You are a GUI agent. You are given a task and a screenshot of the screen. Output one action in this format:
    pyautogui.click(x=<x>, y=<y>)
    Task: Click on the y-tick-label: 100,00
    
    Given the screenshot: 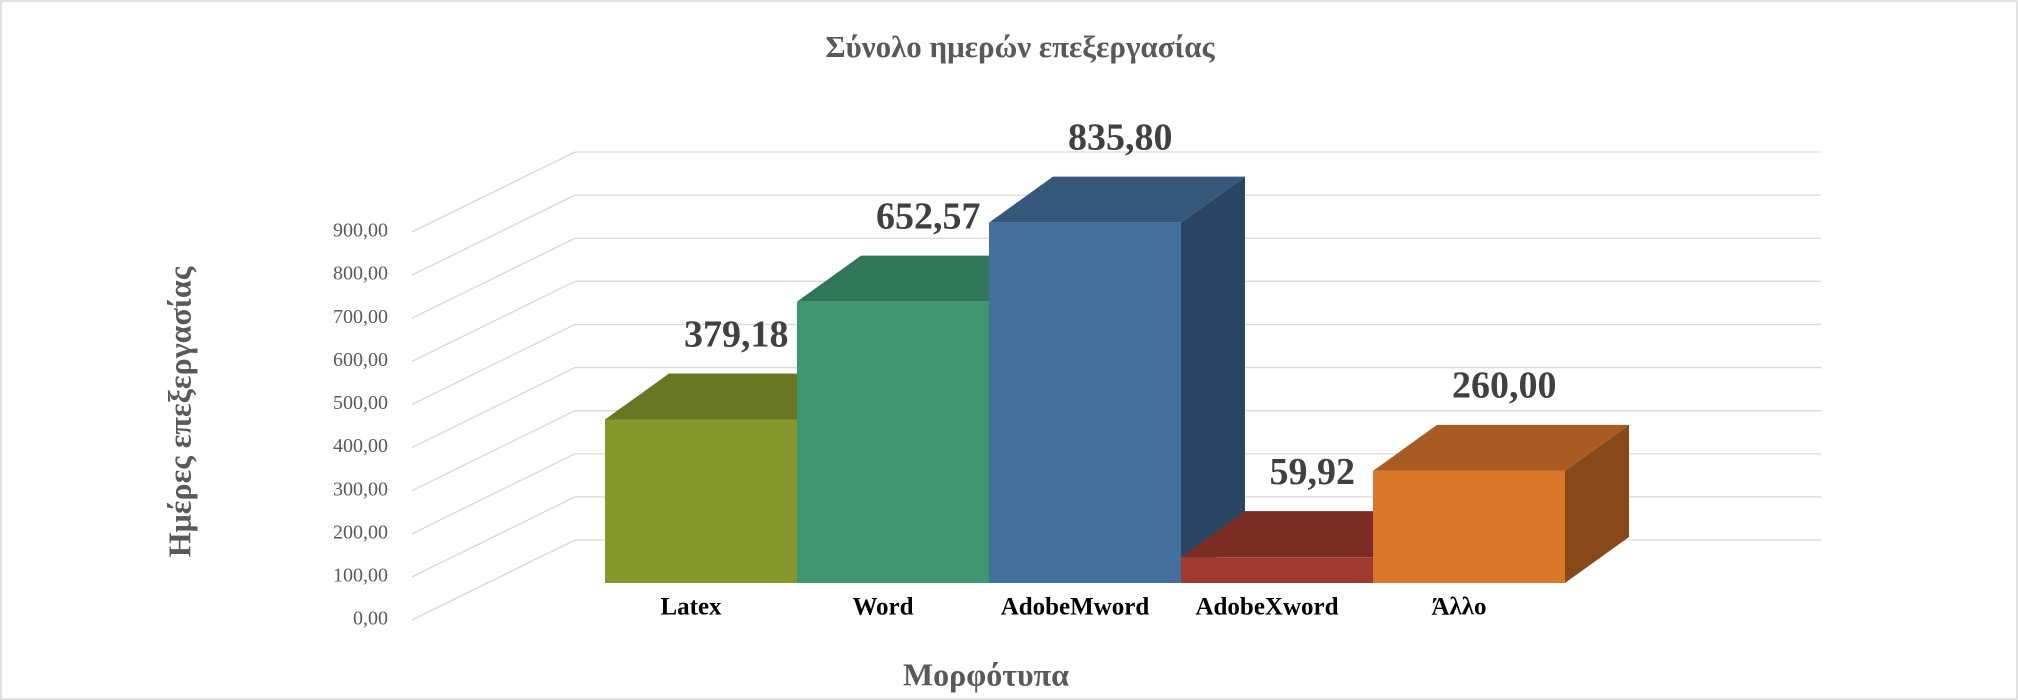 What is the action you would take?
    pyautogui.click(x=360, y=575)
    